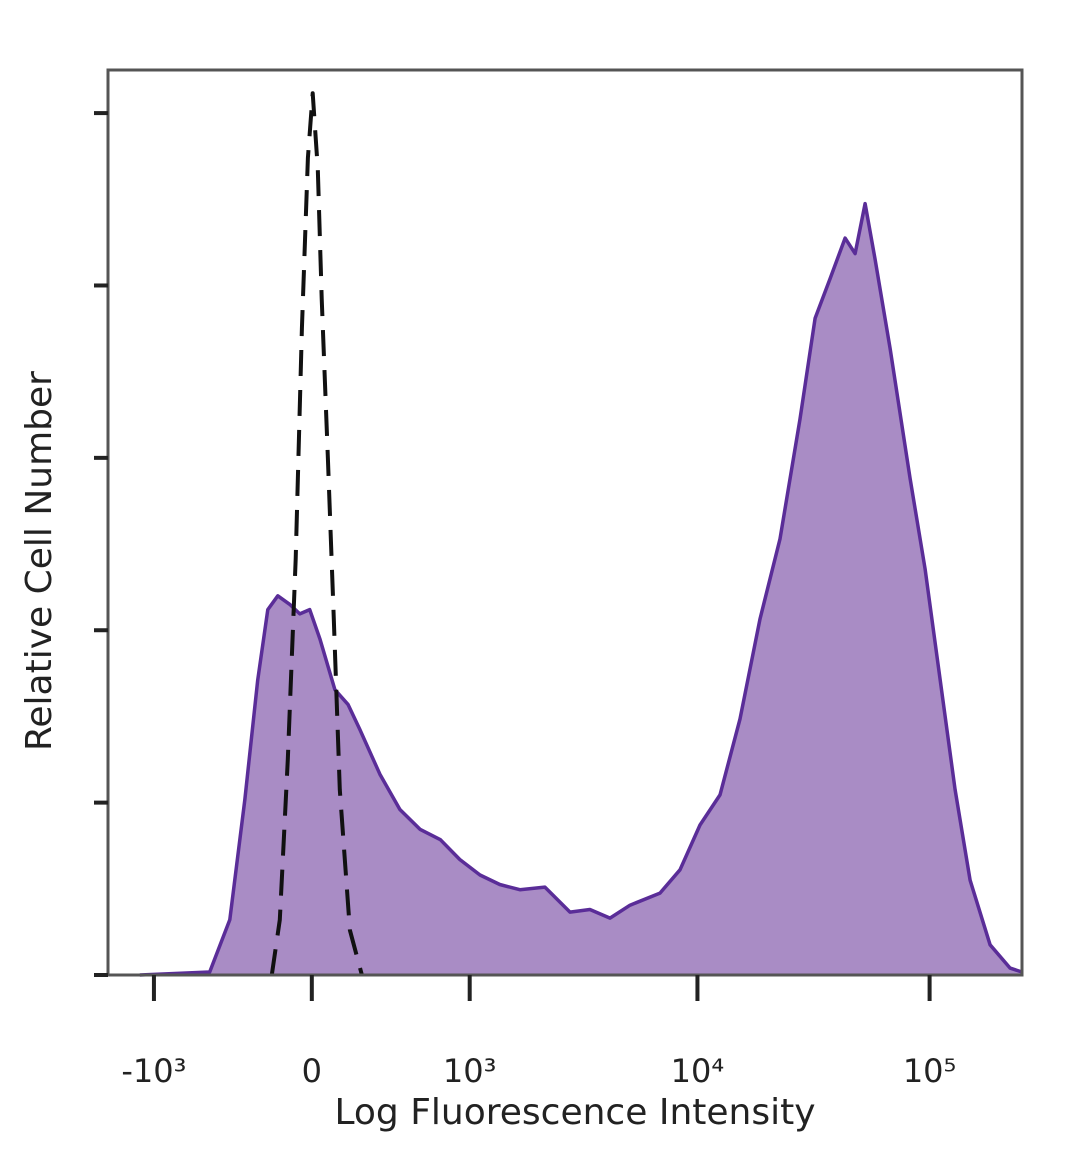  What do you see at coordinates (470, 1071) in the screenshot?
I see `x-tick-label: 10³` at bounding box center [470, 1071].